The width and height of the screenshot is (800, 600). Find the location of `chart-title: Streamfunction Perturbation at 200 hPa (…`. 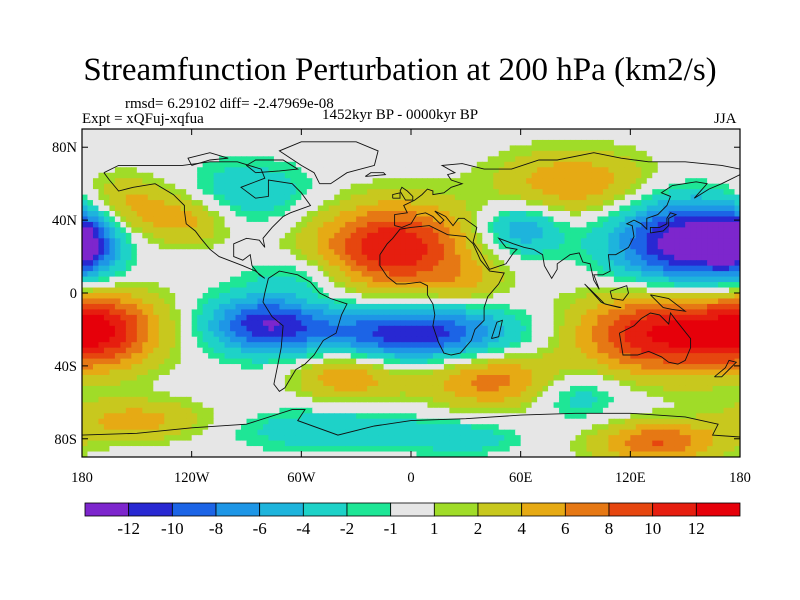

chart-title: Streamfunction Perturbation at 200 hPa (… is located at coordinates (400, 70).